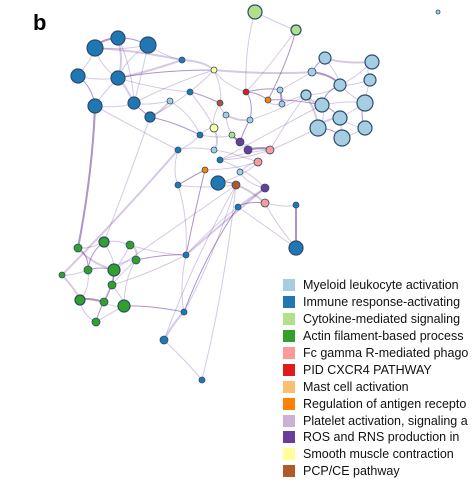 The image size is (474, 480). Describe the element at coordinates (382, 302) in the screenshot. I see `legend-label: Immune response-activating` at that location.